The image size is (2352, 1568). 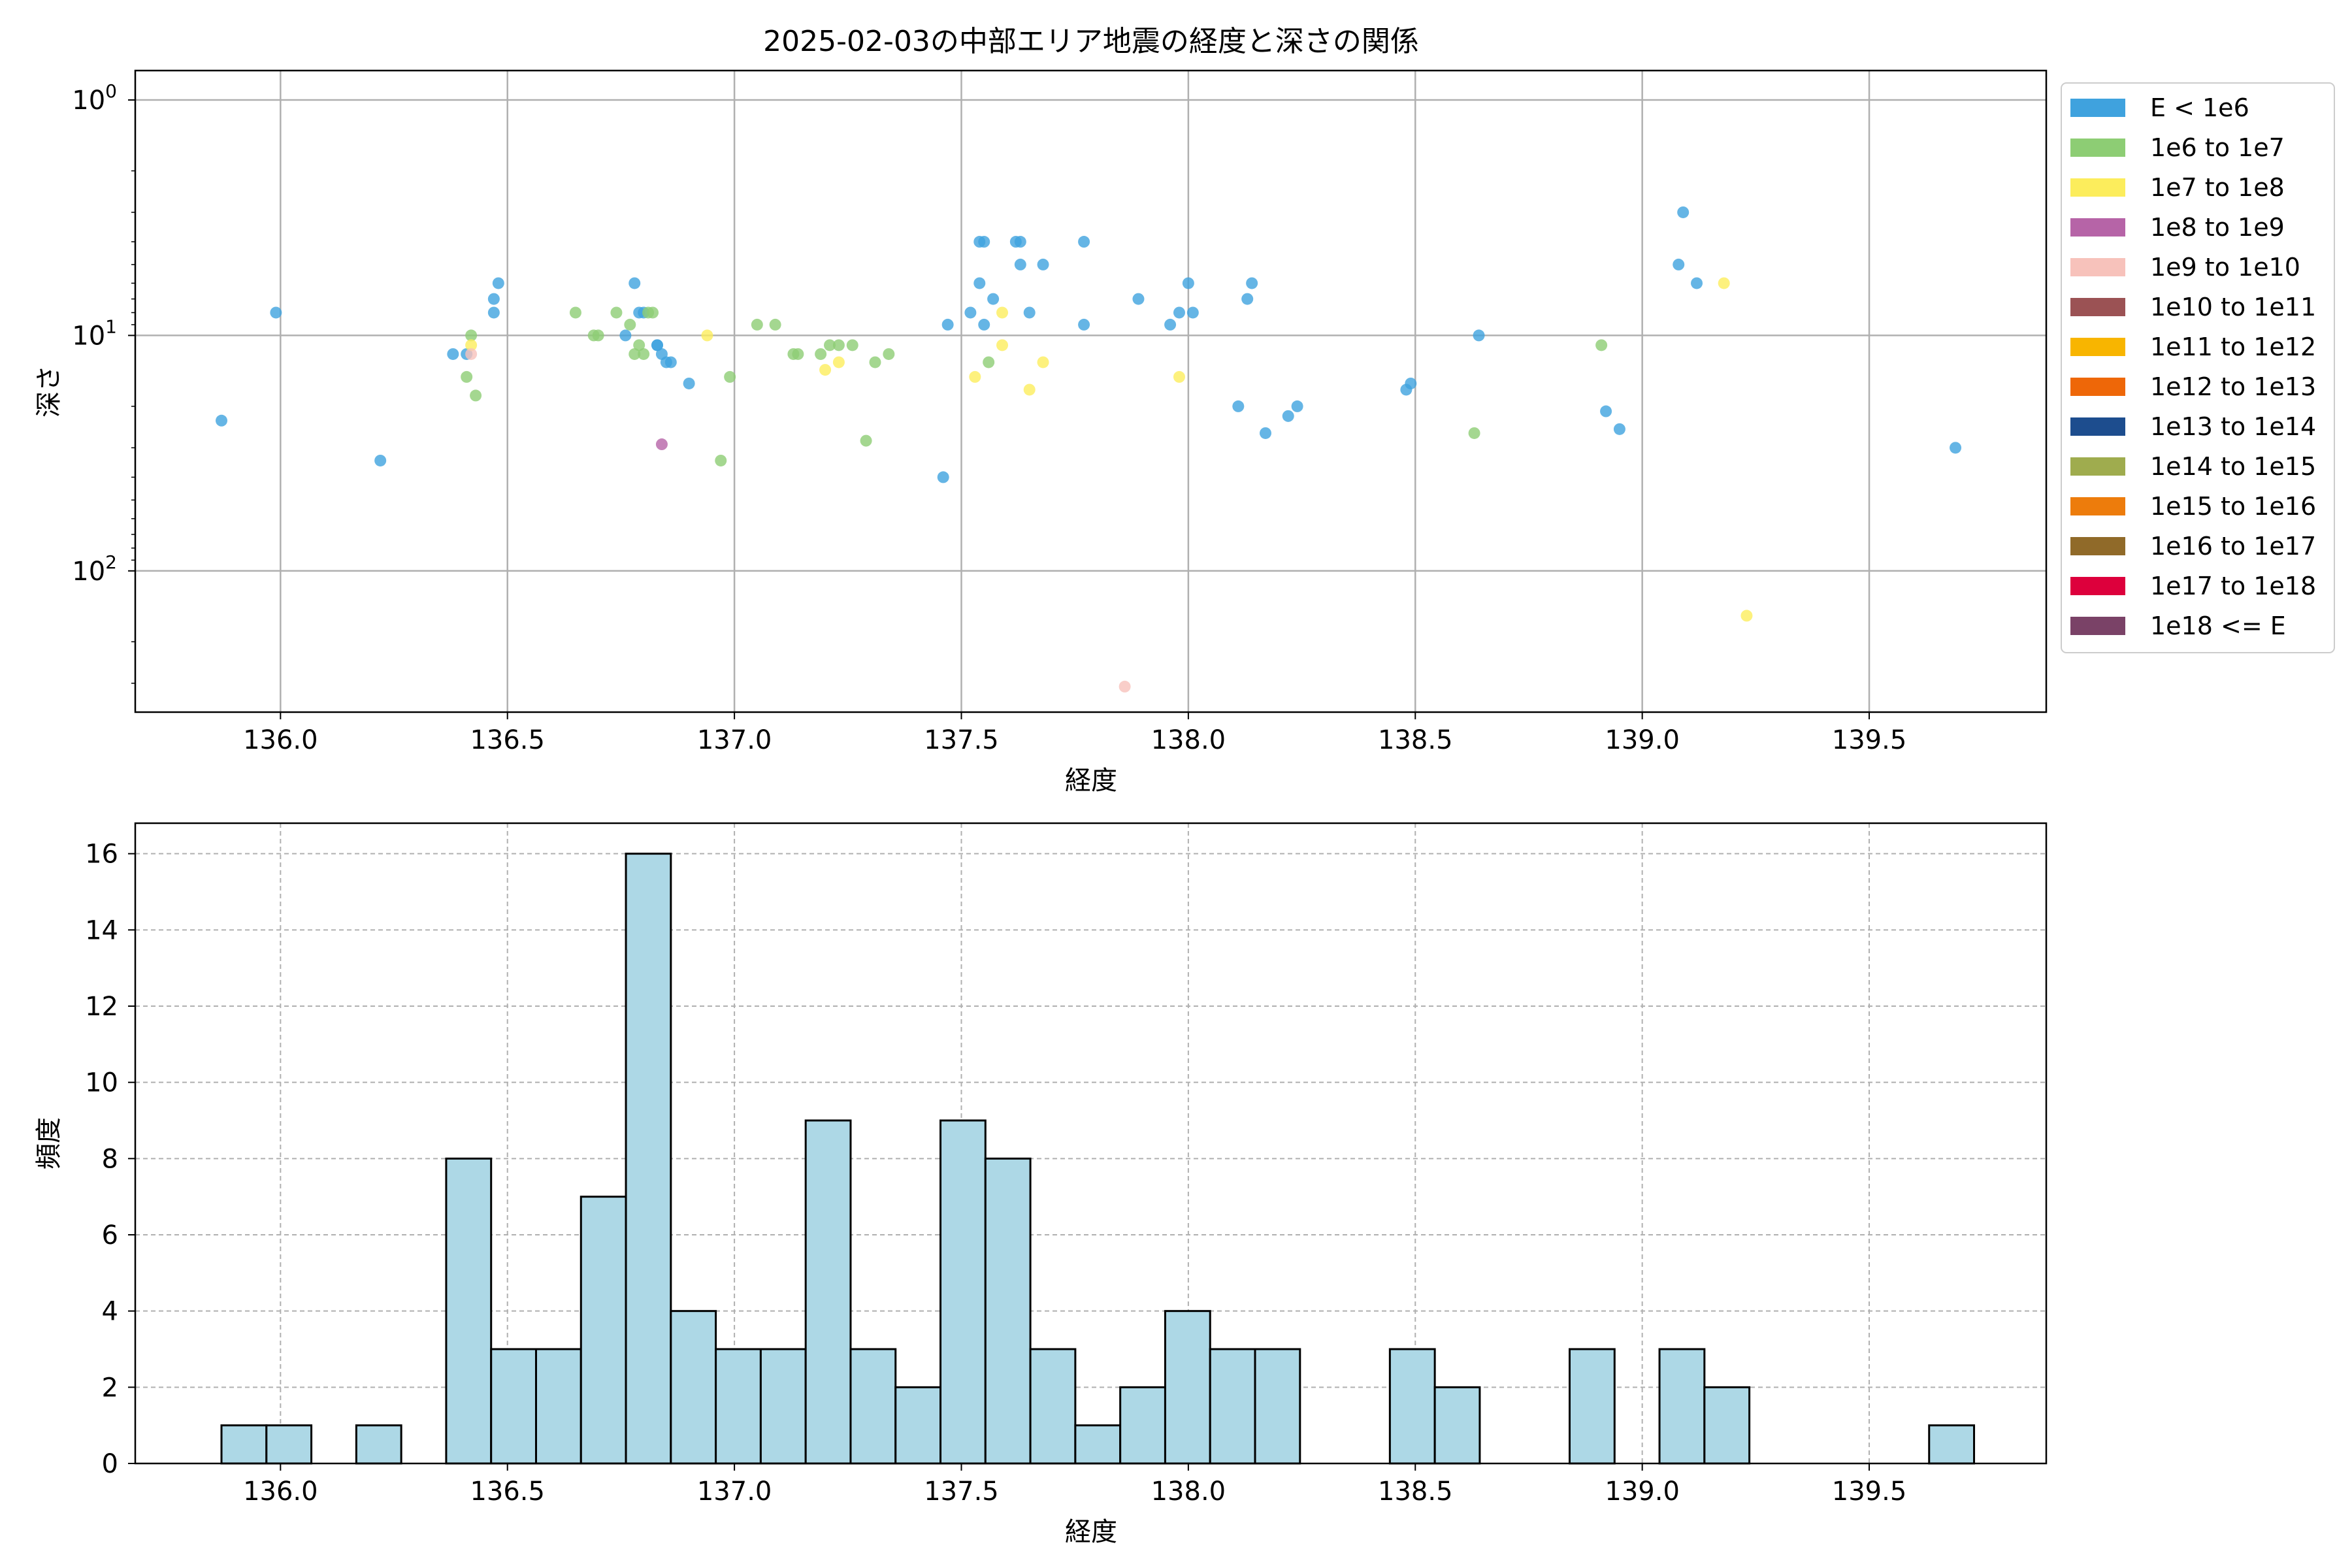 What do you see at coordinates (1188, 1492) in the screenshot?
I see `histogram-x-tick-label: 138.0` at bounding box center [1188, 1492].